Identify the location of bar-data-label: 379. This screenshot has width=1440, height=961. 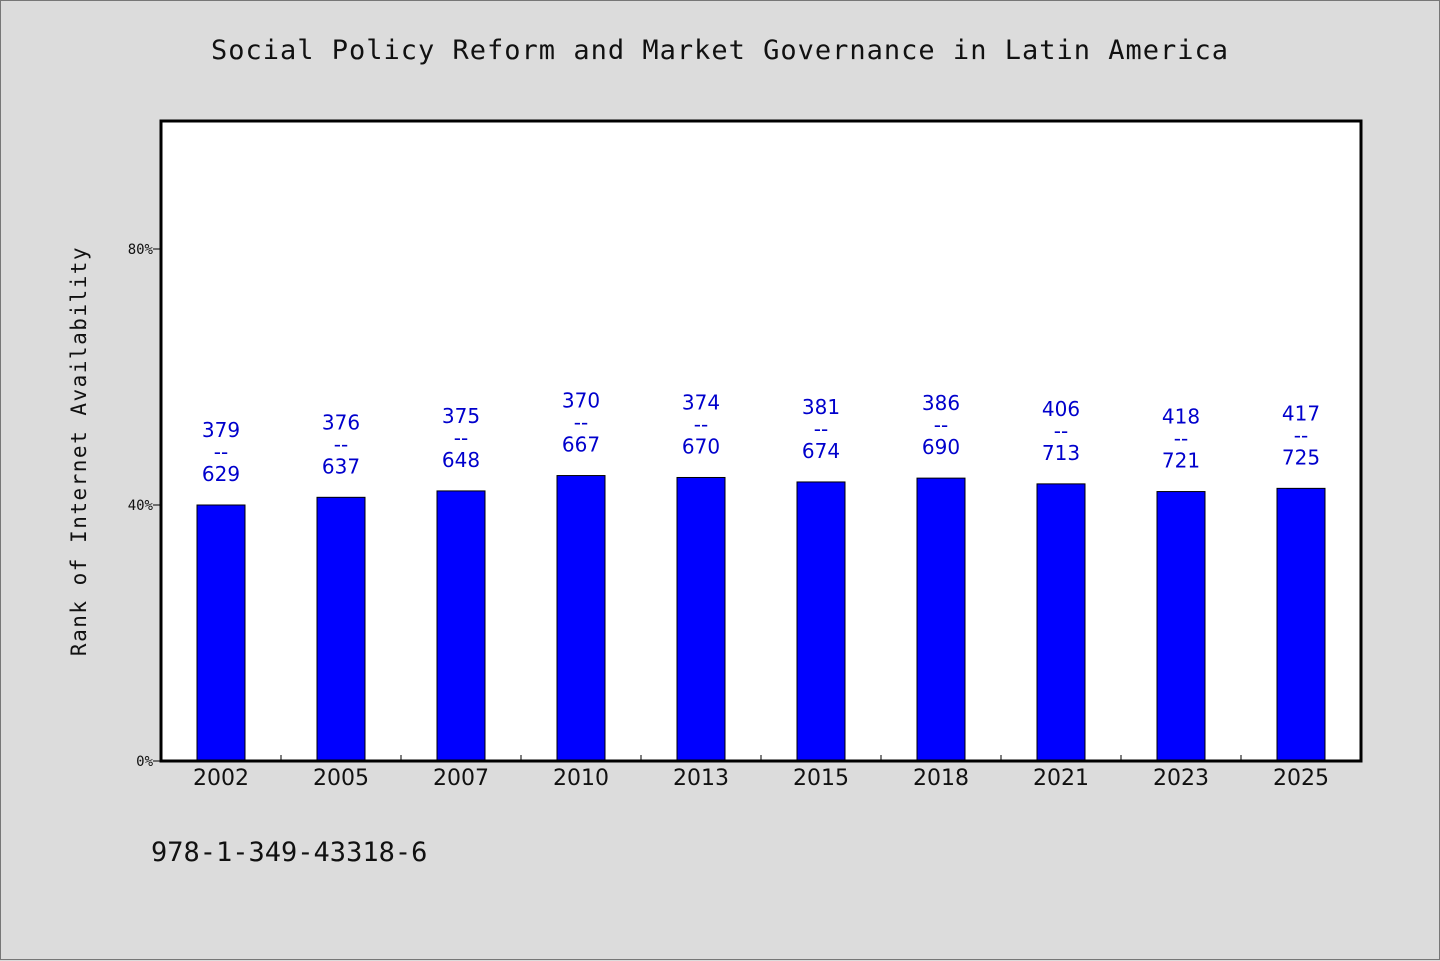
(221, 430).